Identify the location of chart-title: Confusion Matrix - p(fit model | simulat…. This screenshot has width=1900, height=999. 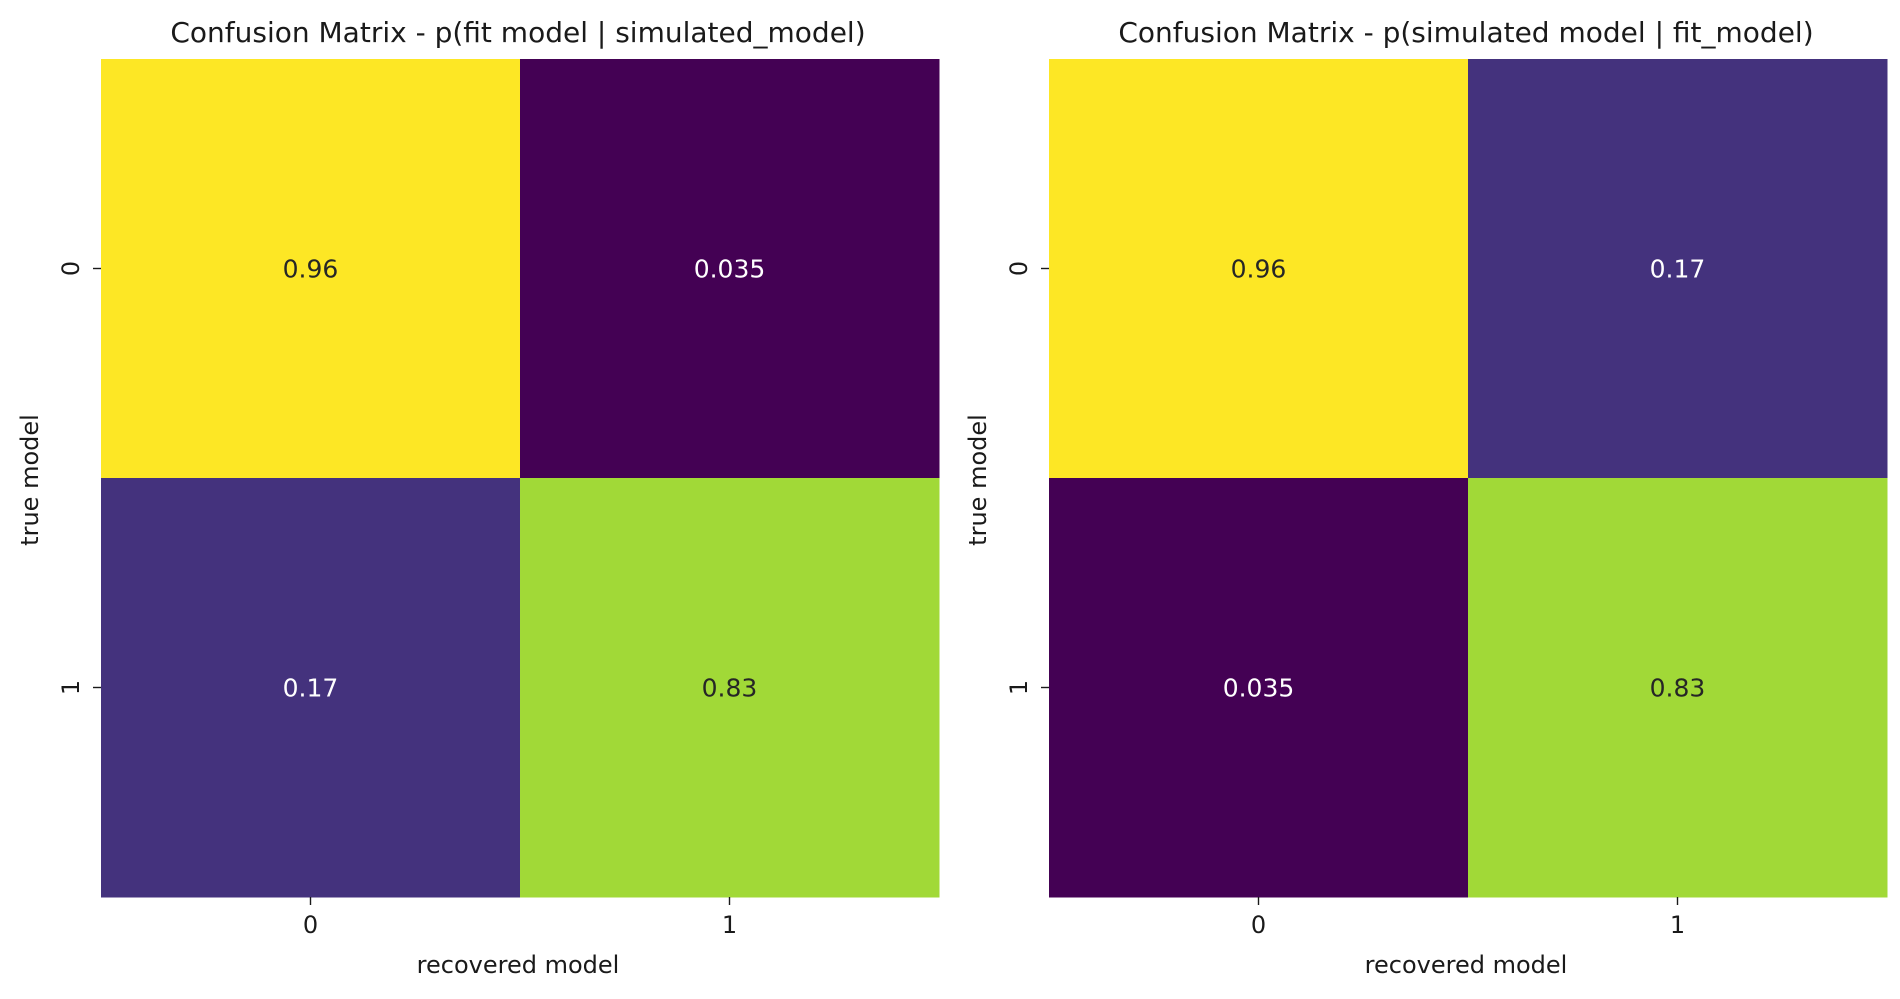
(517, 32).